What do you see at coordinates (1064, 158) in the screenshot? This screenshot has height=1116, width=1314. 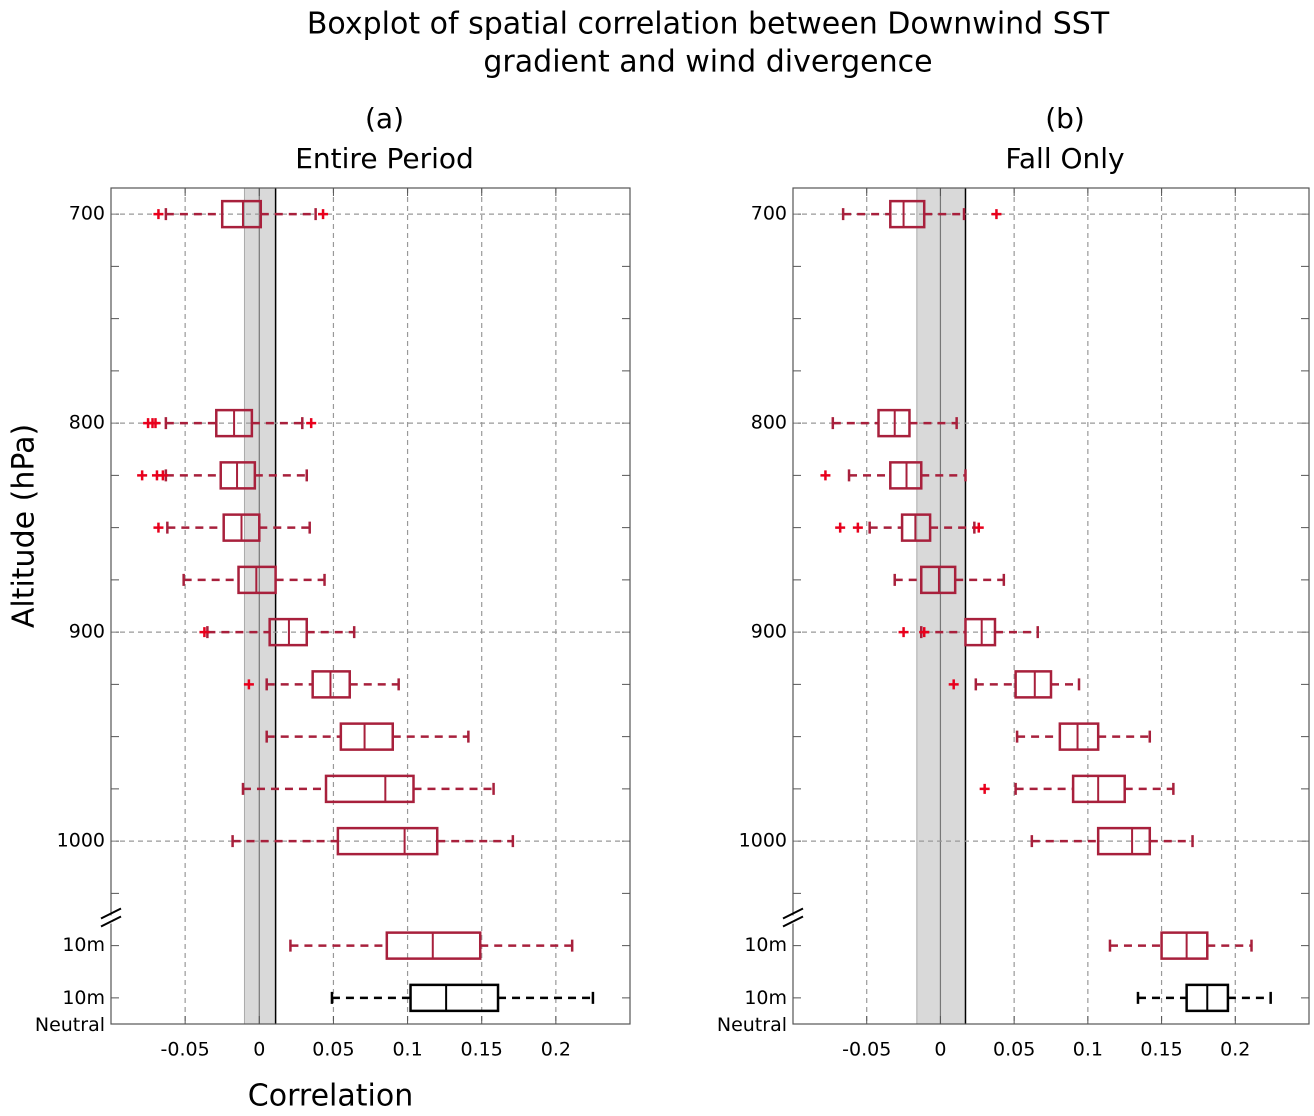 I see `panel-subtitle: Fall Only` at bounding box center [1064, 158].